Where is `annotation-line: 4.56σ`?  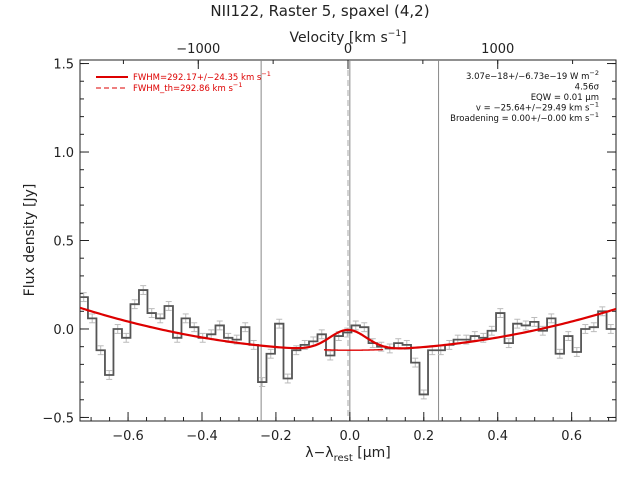
annotation-line: 4.56σ is located at coordinates (587, 88).